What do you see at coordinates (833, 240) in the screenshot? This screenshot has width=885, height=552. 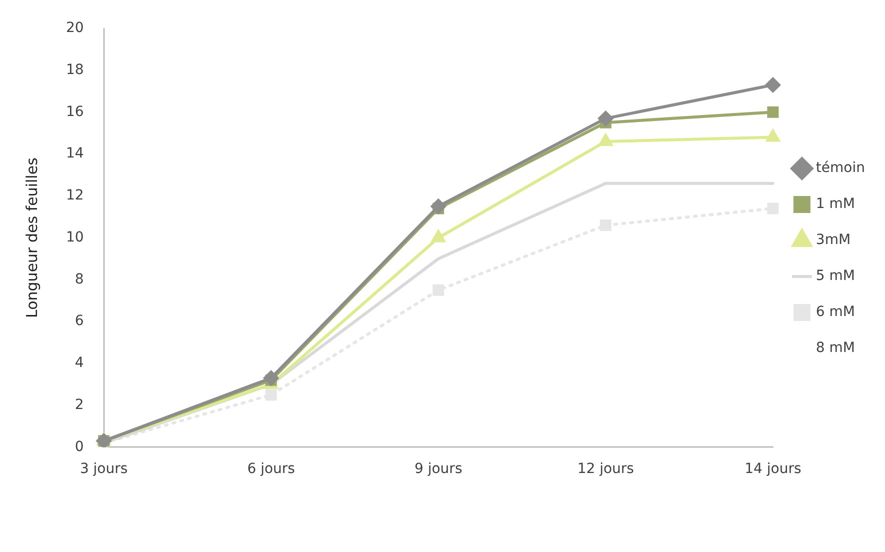 I see `legend-label: 3mM` at bounding box center [833, 240].